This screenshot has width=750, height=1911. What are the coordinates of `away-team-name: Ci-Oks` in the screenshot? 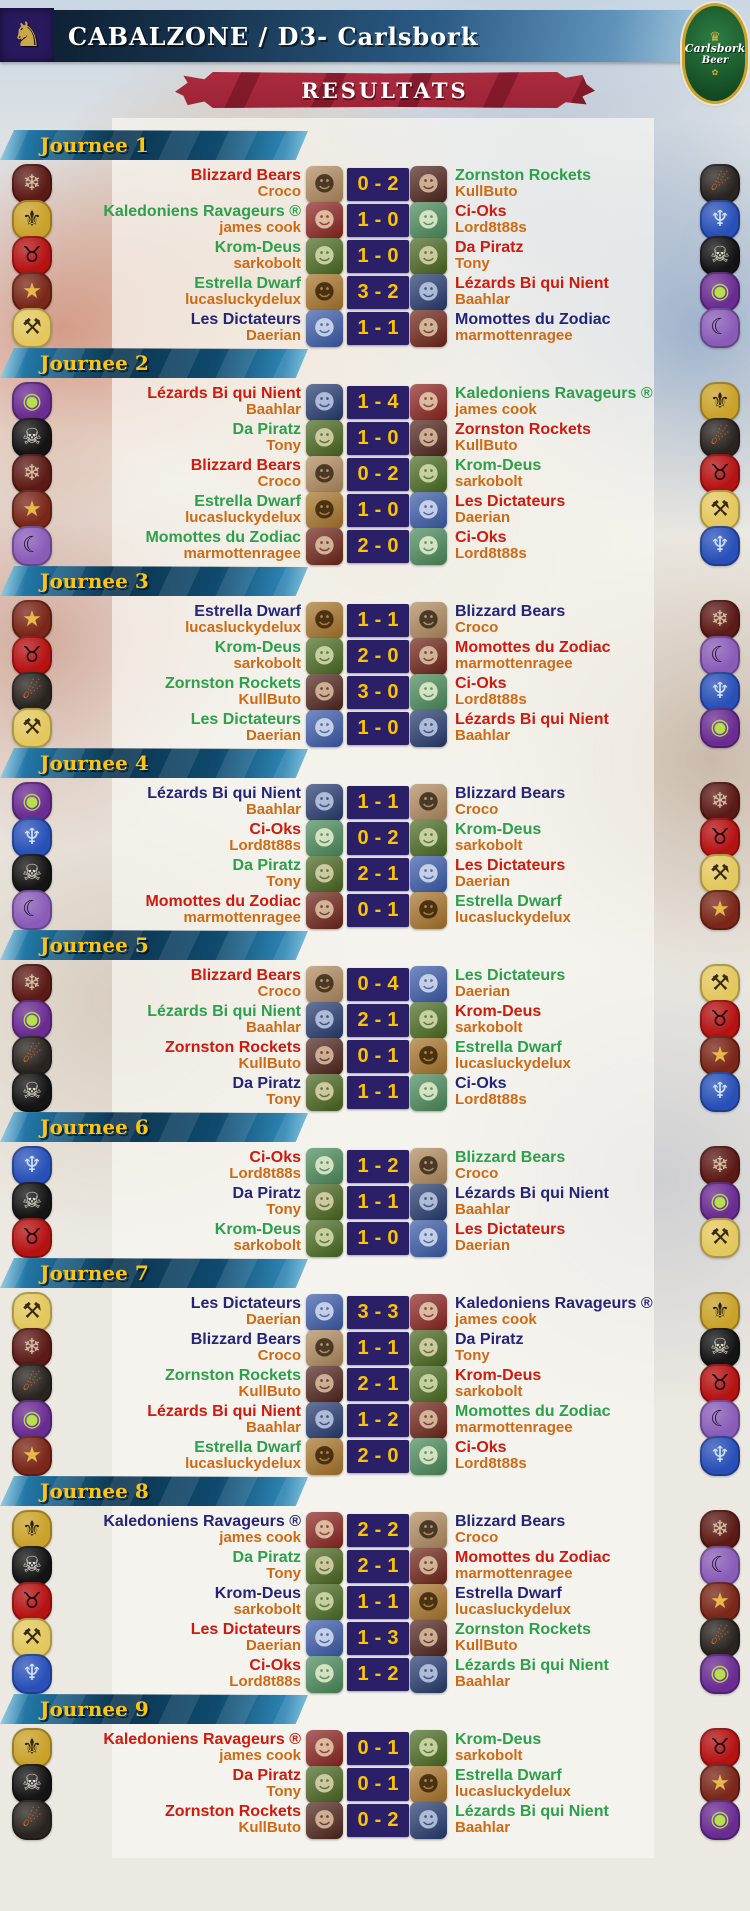 It's located at (481, 211).